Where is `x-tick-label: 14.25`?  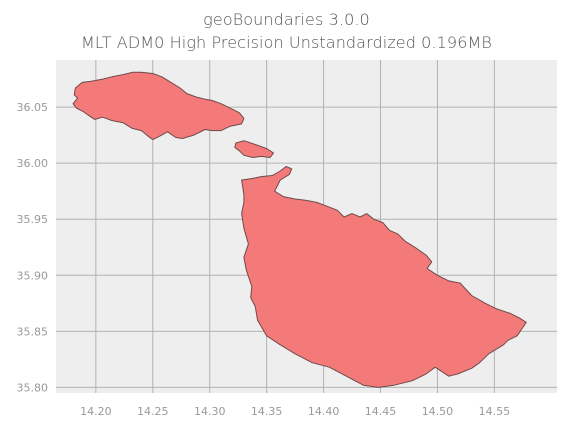
x-tick-label: 14.25 is located at coordinates (153, 411).